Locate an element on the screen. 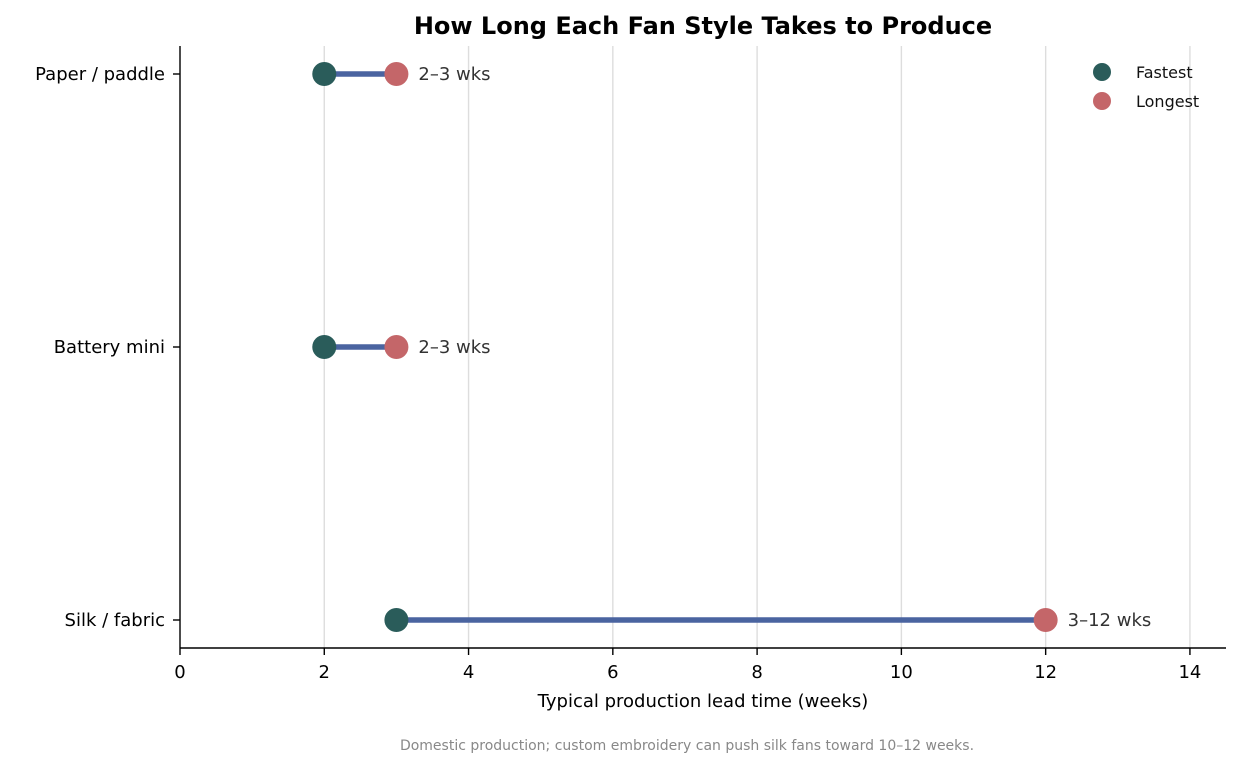  legend-label-fastest: Fastest is located at coordinates (1164, 72).